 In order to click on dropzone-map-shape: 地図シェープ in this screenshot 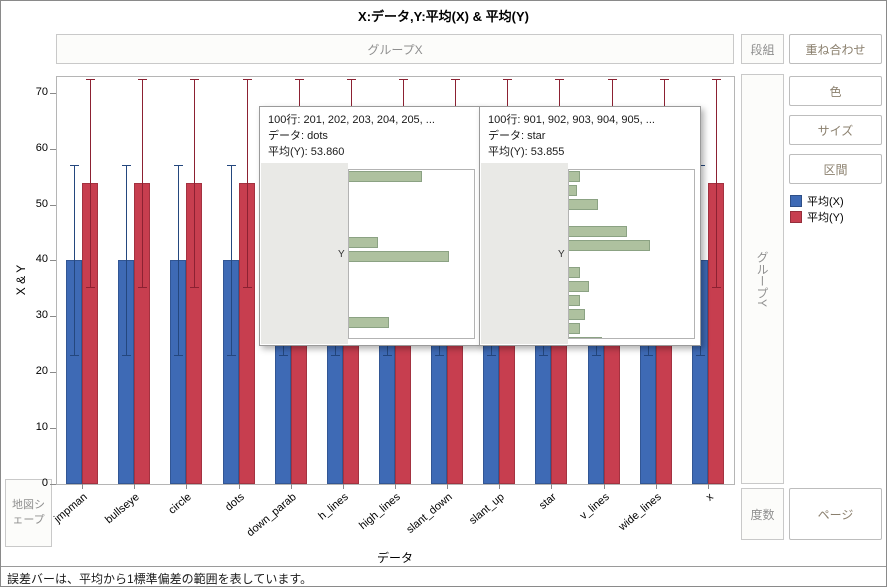, I will do `click(28, 513)`.